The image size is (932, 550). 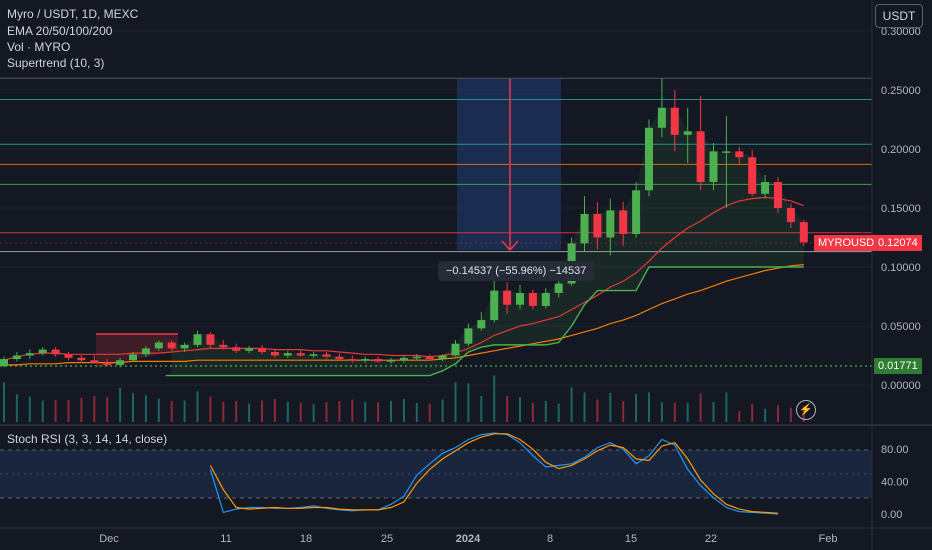 I want to click on stoch-rsi-legend: Stoch RSI (3, 3, 14, 14, close), so click(x=87, y=439).